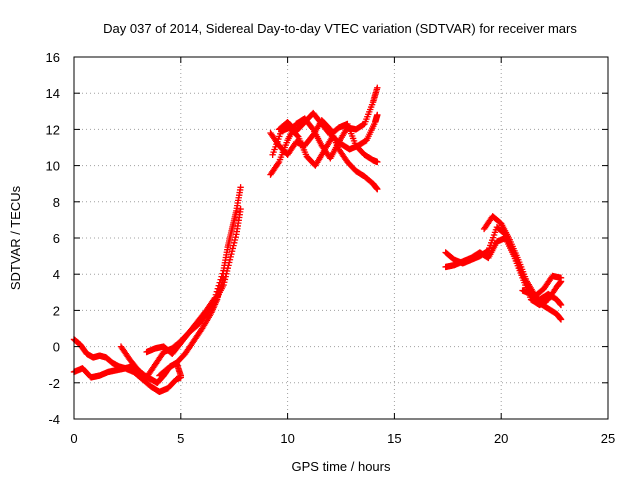 This screenshot has height=480, width=640. What do you see at coordinates (342, 438) in the screenshot?
I see `x-tick-labels: 0 5 10 15 20 25` at bounding box center [342, 438].